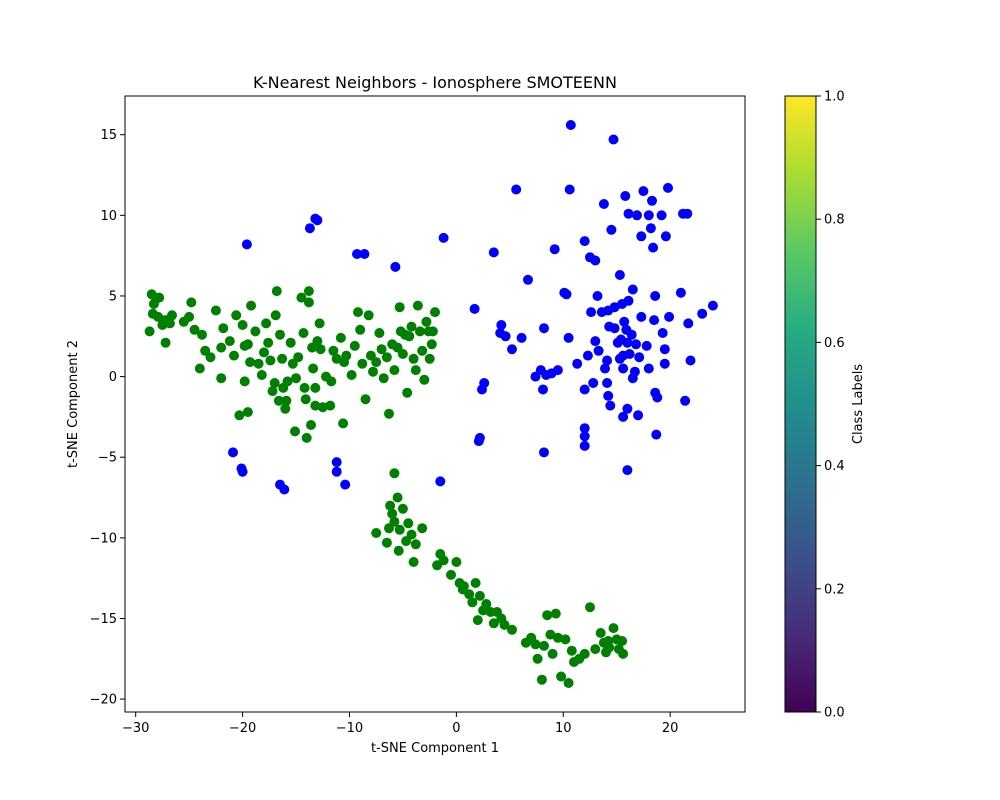 This screenshot has width=1000, height=800. I want to click on y-tick-label: 5, so click(113, 296).